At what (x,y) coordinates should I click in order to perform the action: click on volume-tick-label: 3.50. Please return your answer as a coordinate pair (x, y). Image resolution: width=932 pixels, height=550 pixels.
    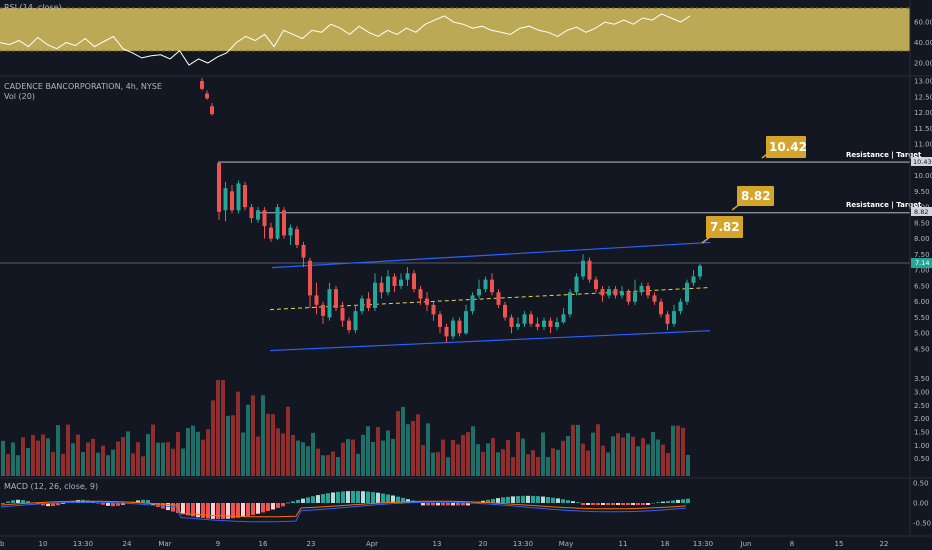
    Looking at the image, I should click on (922, 379).